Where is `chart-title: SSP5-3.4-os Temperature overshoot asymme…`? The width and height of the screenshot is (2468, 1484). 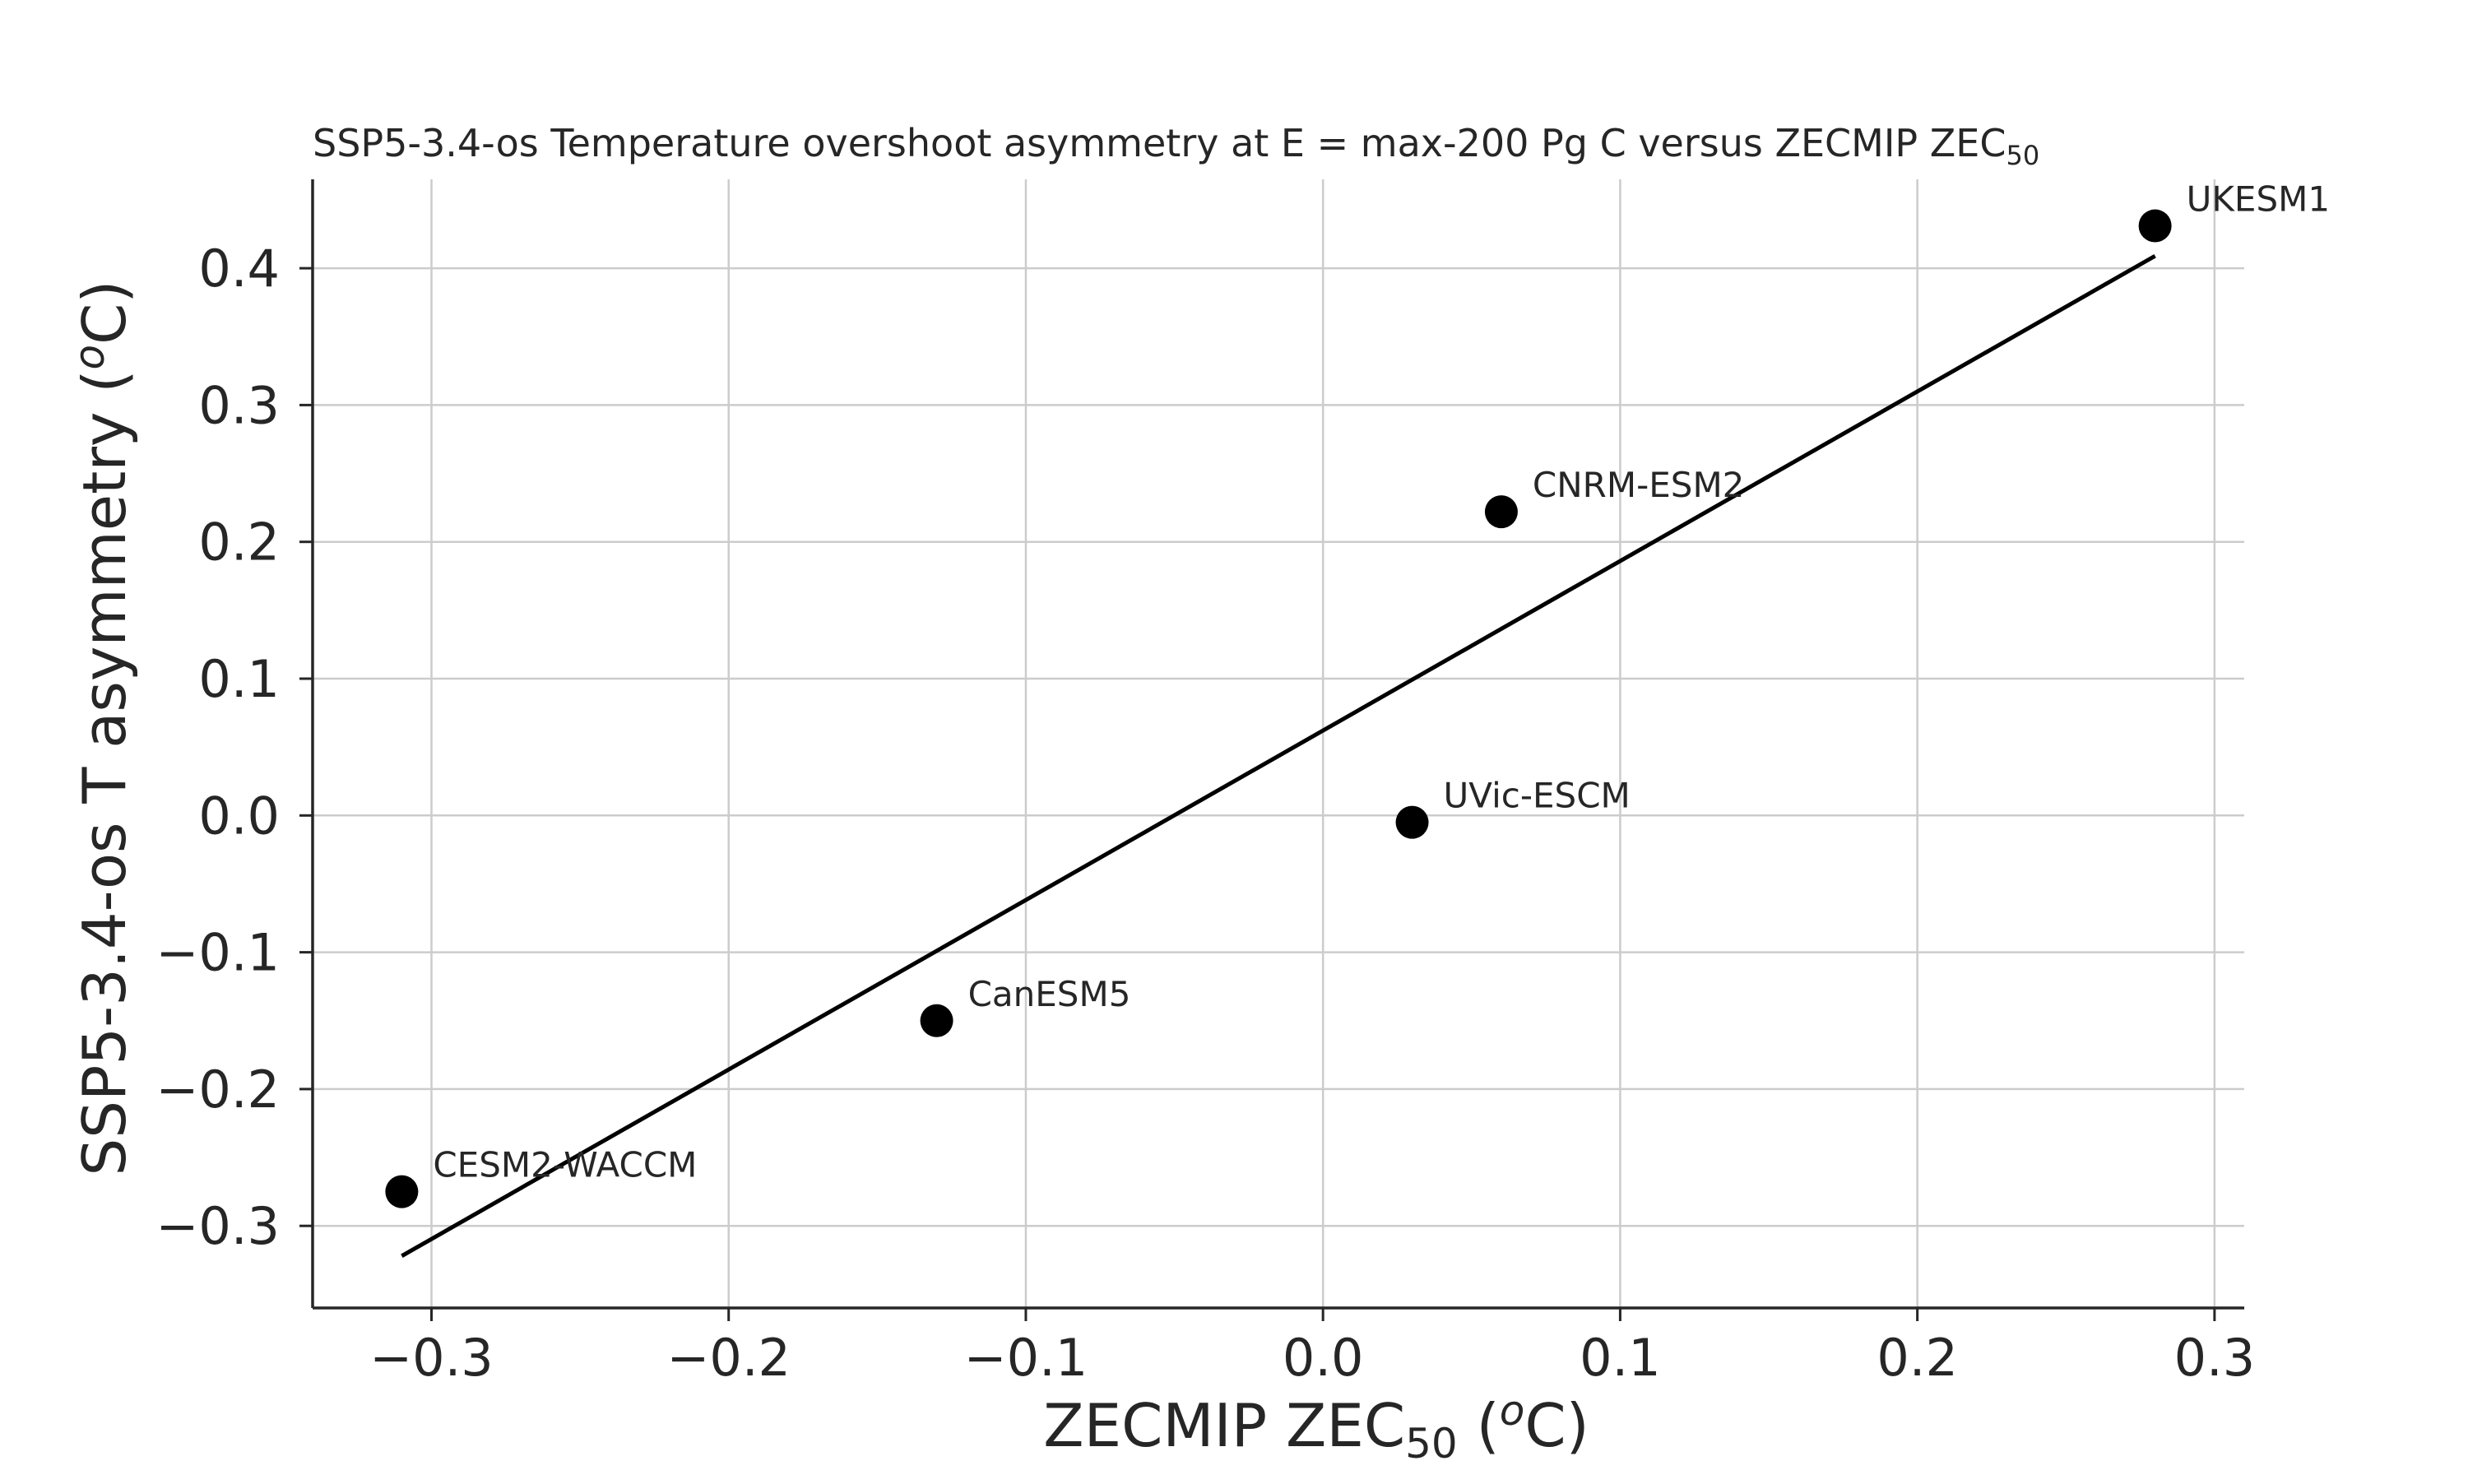 chart-title: SSP5-3.4-os Temperature overshoot asymme… is located at coordinates (1176, 146).